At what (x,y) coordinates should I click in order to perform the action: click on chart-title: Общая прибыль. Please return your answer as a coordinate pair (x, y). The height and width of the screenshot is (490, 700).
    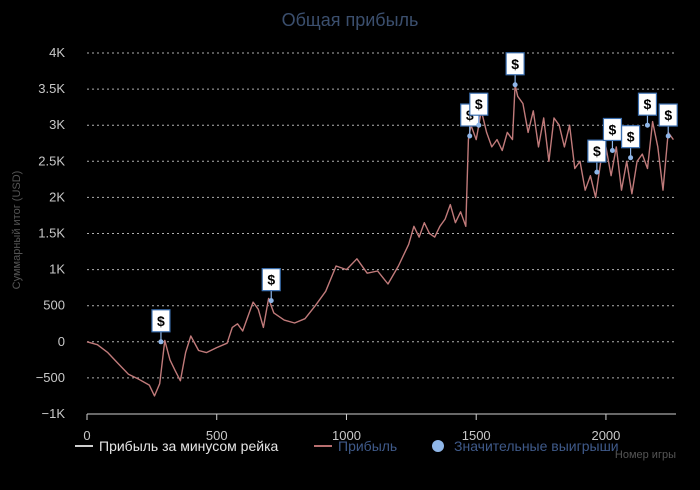
    Looking at the image, I should click on (350, 20).